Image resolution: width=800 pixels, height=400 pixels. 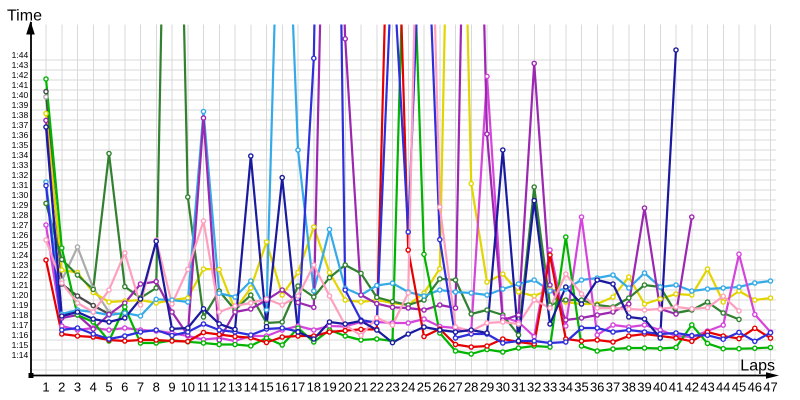 What do you see at coordinates (518, 387) in the screenshot?
I see `svg-text: 31` at bounding box center [518, 387].